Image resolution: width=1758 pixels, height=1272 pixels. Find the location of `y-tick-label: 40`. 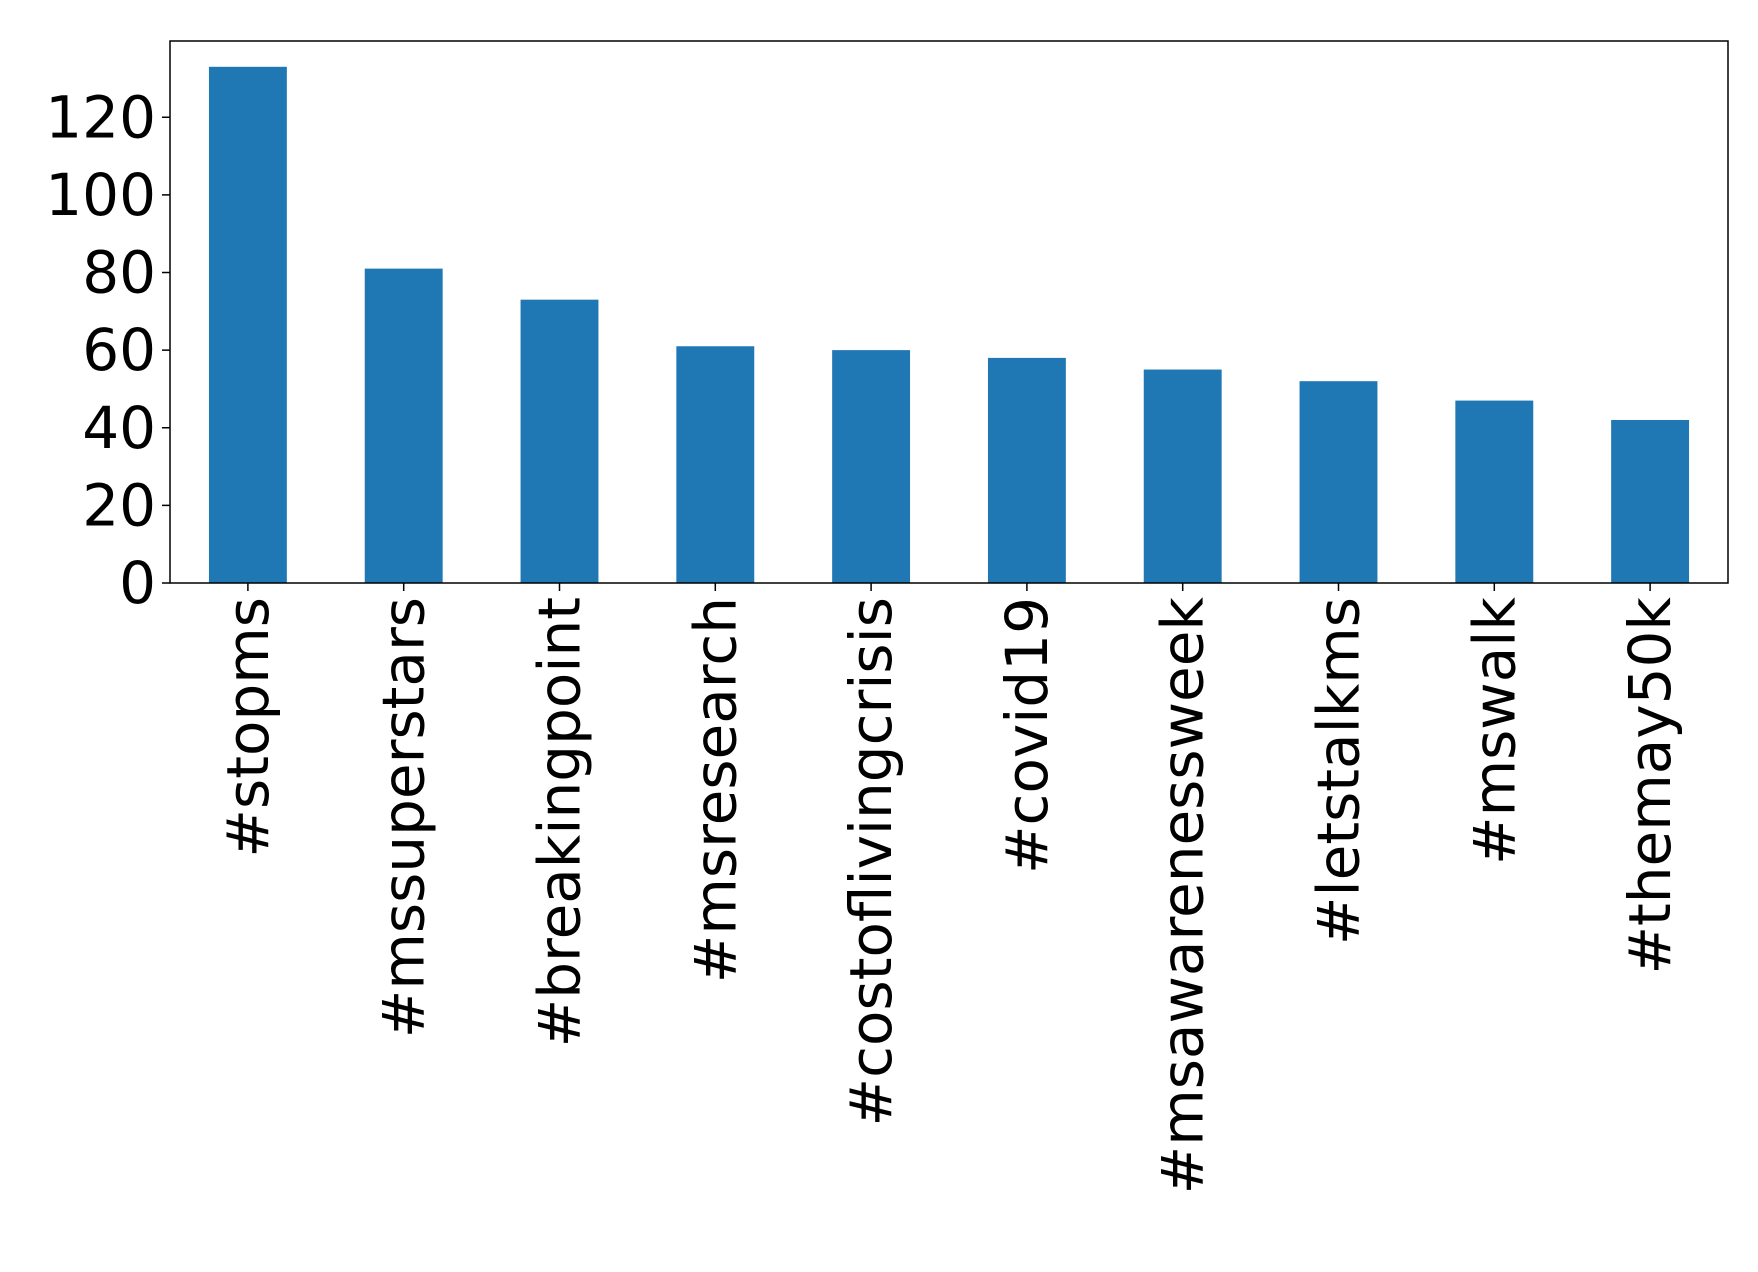

y-tick-label: 40 is located at coordinates (119, 428).